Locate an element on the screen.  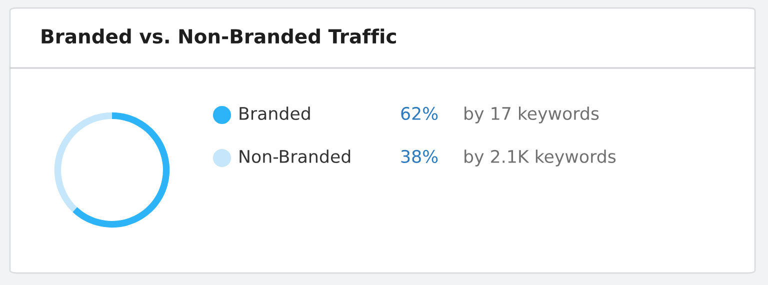
data-label: 62% is located at coordinates (419, 113).